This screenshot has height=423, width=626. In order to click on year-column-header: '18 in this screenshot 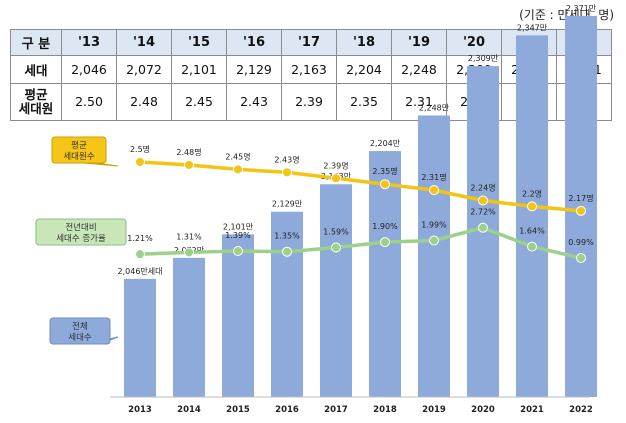, I will do `click(364, 42)`.